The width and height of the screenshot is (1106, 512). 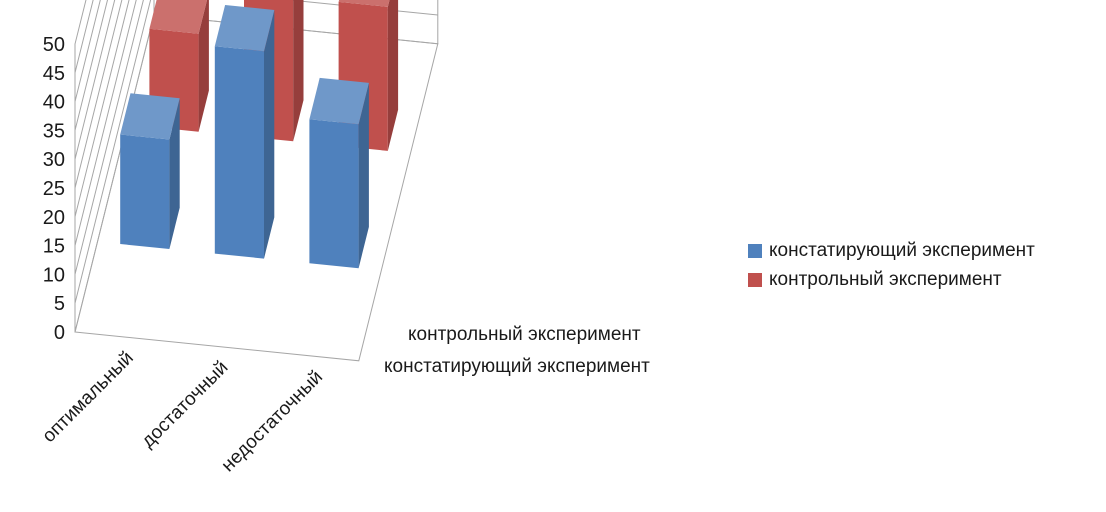 I want to click on depth-label: констатирующий эксперимент, so click(x=517, y=366).